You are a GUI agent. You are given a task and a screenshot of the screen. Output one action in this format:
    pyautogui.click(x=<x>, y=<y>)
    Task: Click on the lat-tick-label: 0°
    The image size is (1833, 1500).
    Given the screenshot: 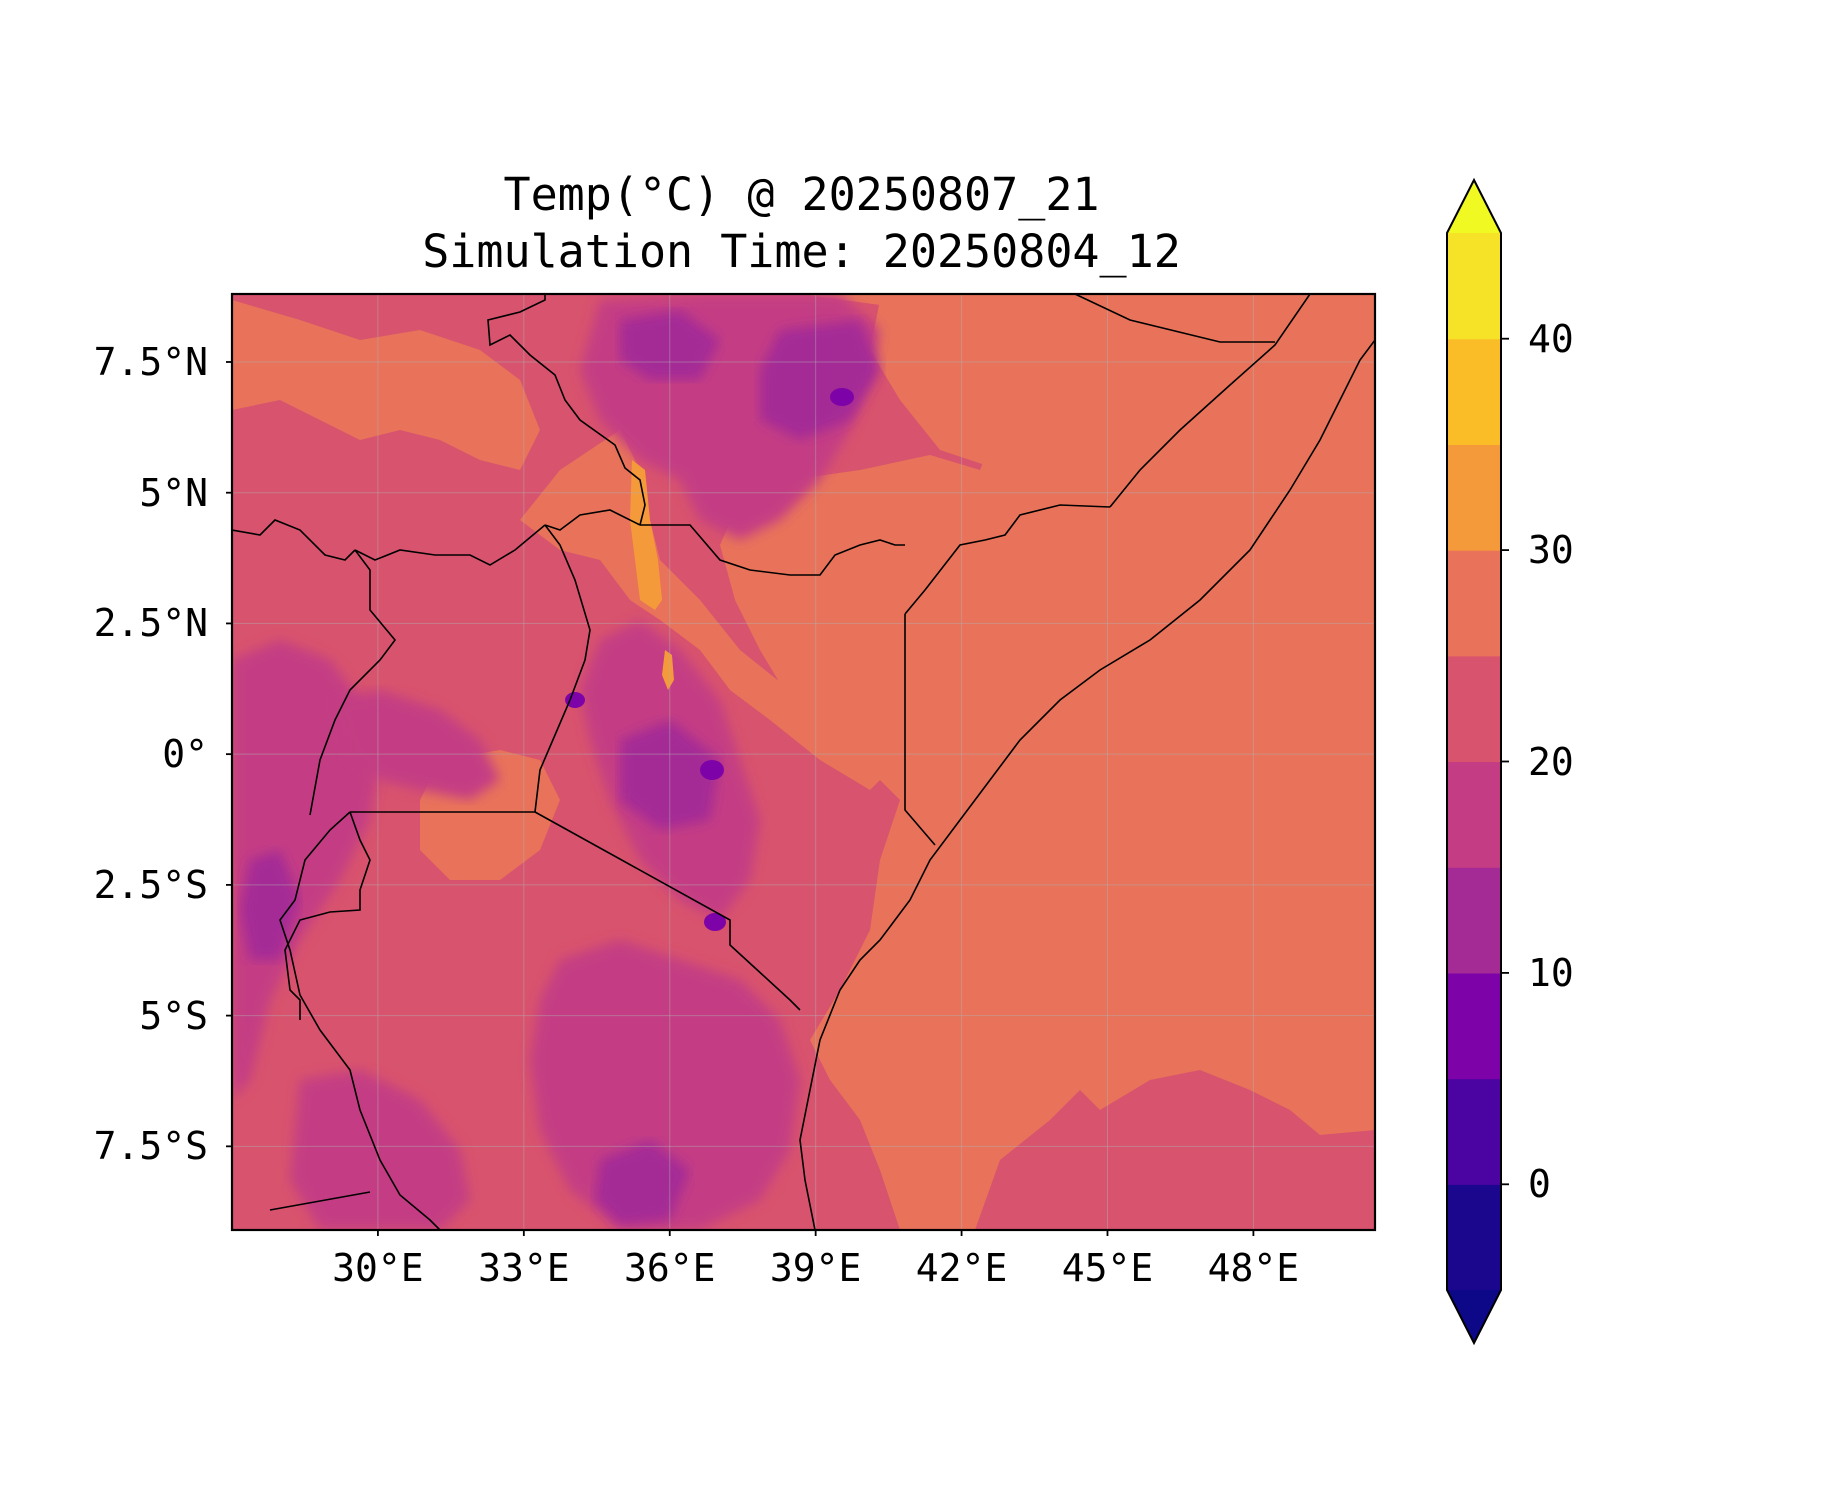 What is the action you would take?
    pyautogui.click(x=185, y=754)
    